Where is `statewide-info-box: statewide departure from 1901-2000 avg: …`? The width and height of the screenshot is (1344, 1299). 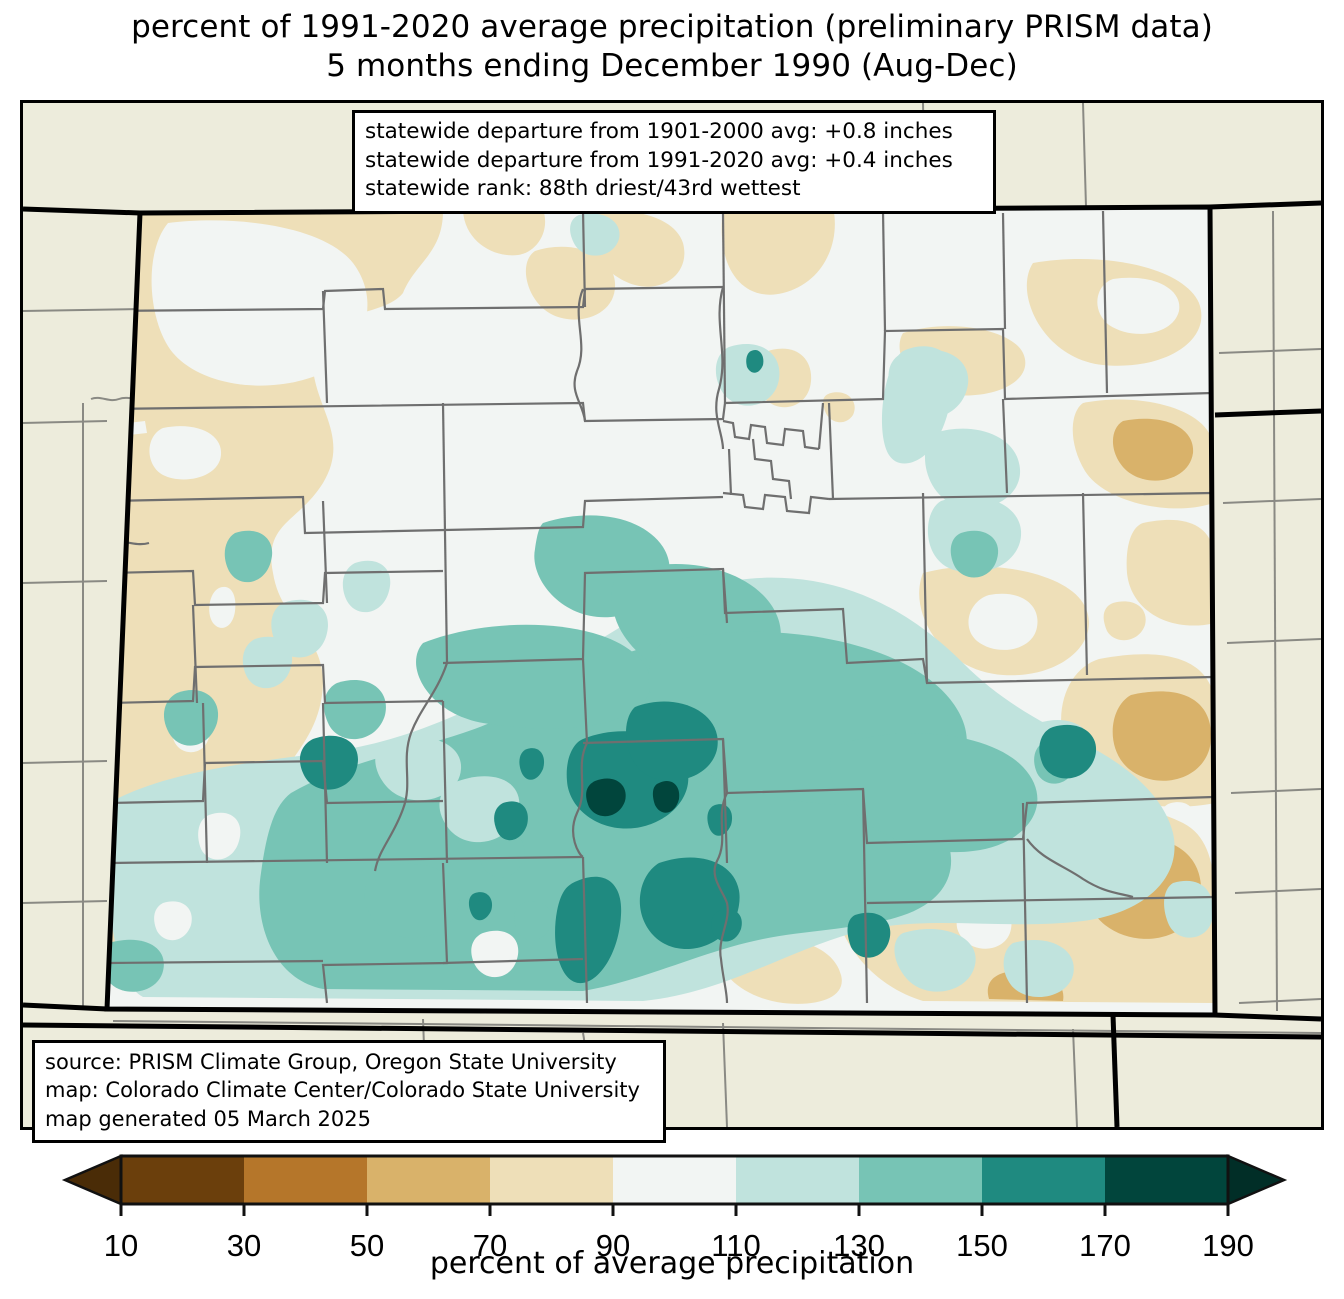 statewide-info-box: statewide departure from 1901-2000 avg: … is located at coordinates (674, 162).